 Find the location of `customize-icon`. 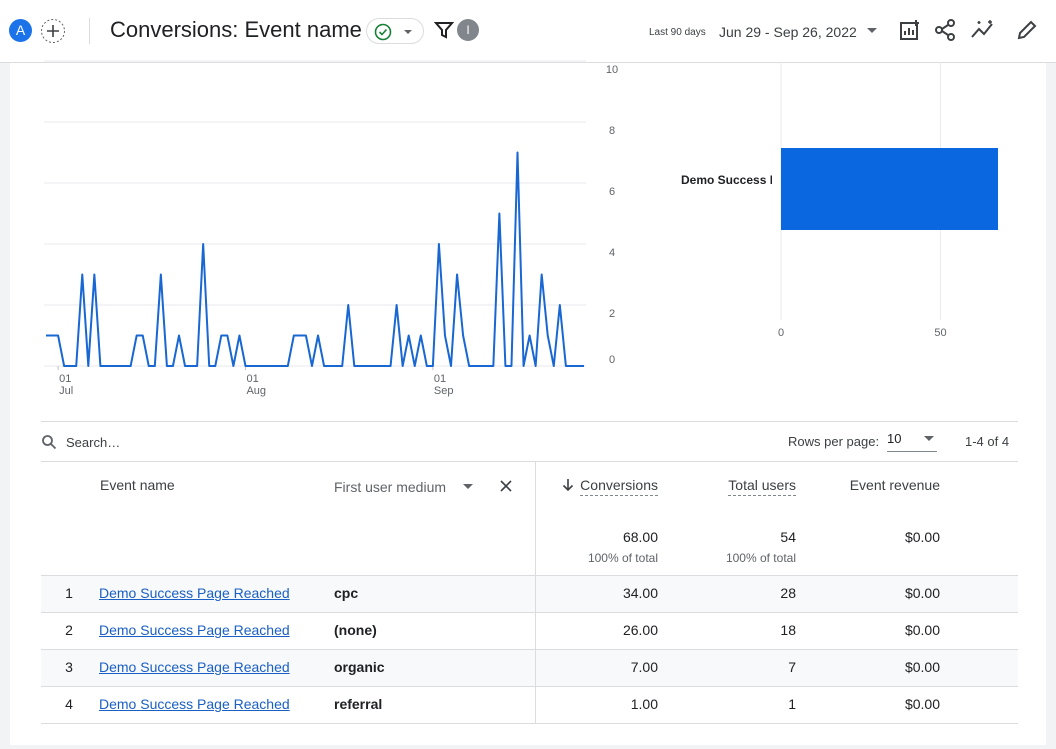

customize-icon is located at coordinates (910, 31).